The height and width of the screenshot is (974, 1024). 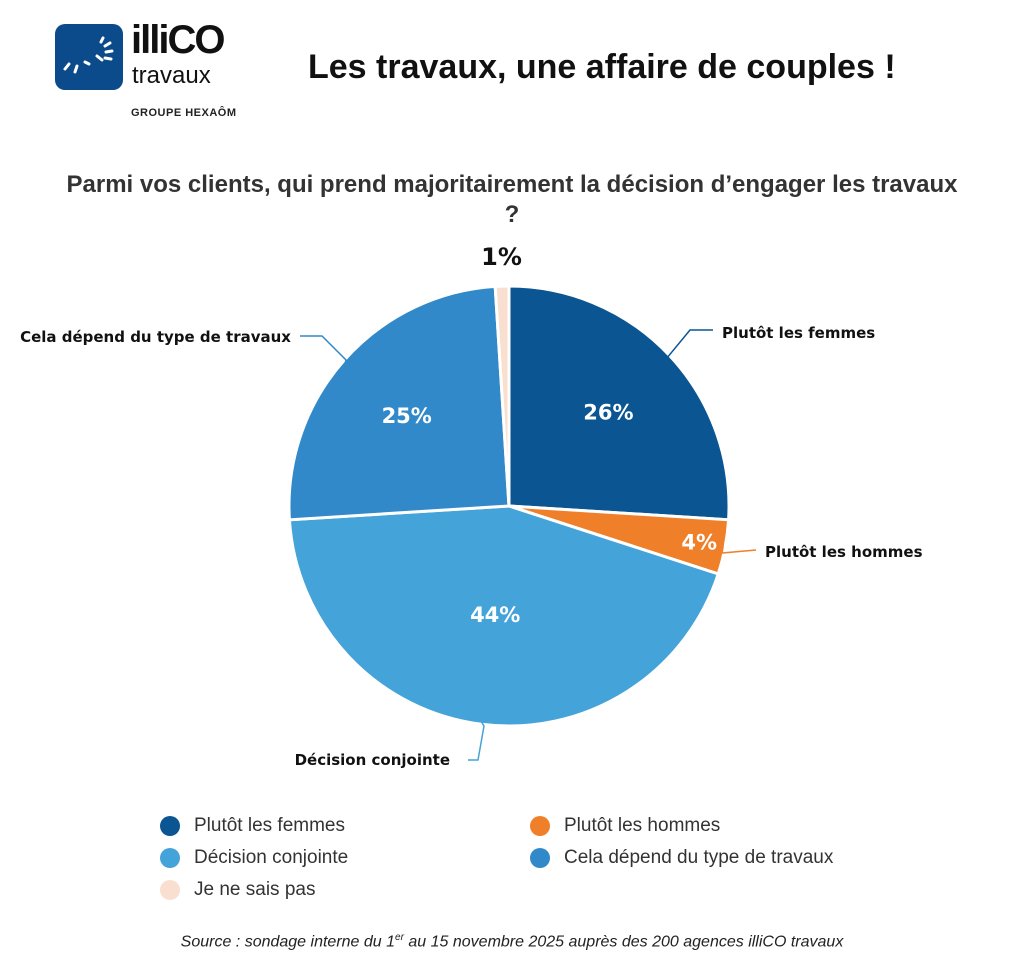 I want to click on legend-label: Je ne sais pas, so click(x=255, y=889).